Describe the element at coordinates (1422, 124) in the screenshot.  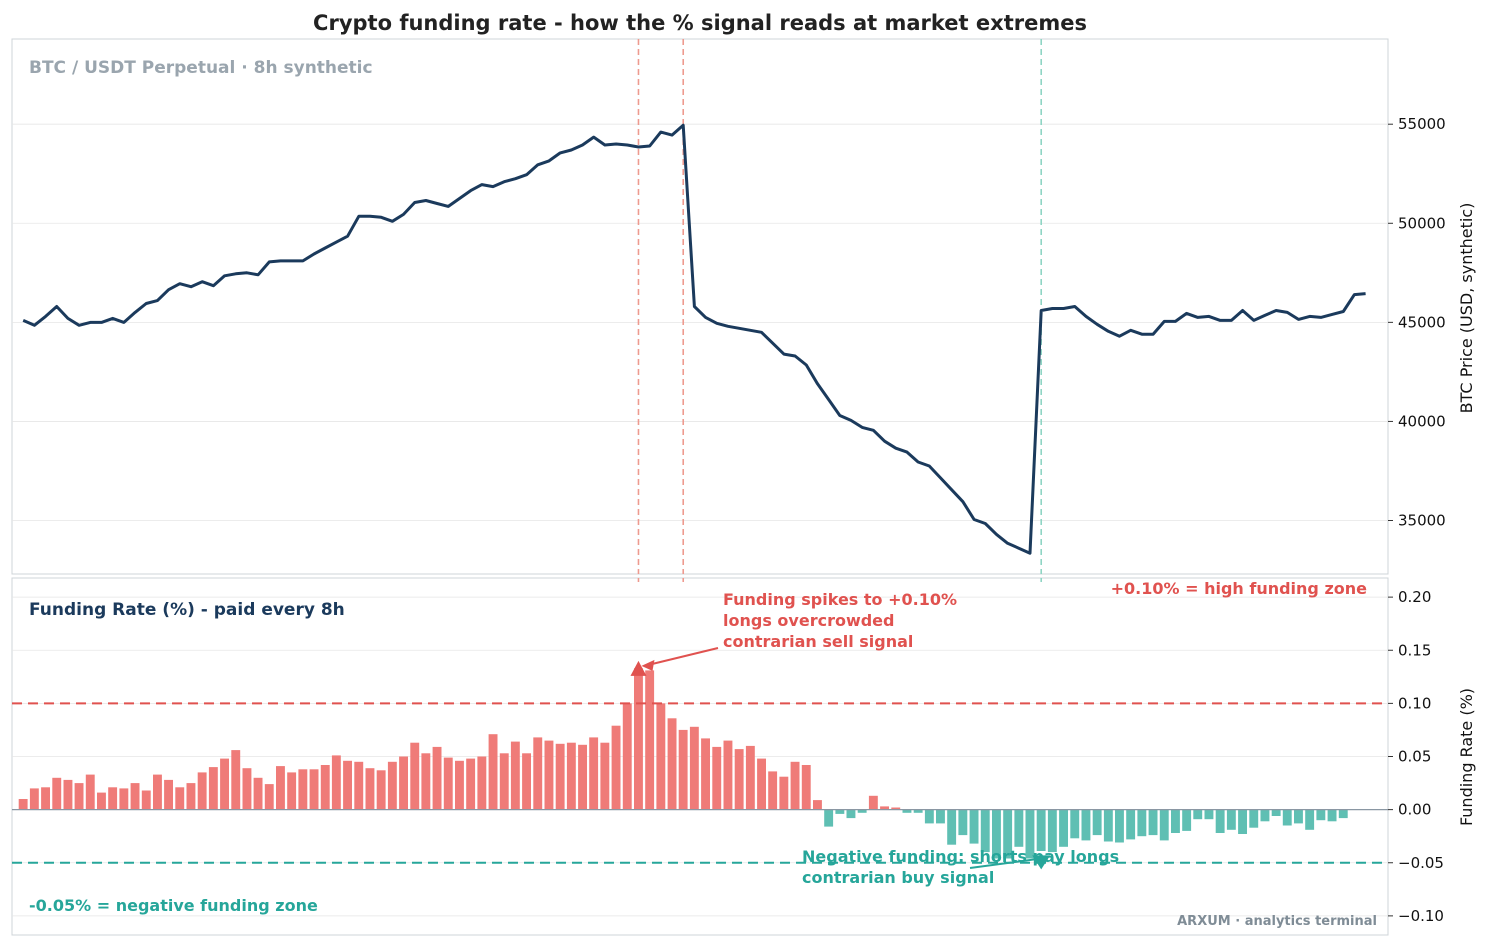
I see `price-tick-label: 55000` at that location.